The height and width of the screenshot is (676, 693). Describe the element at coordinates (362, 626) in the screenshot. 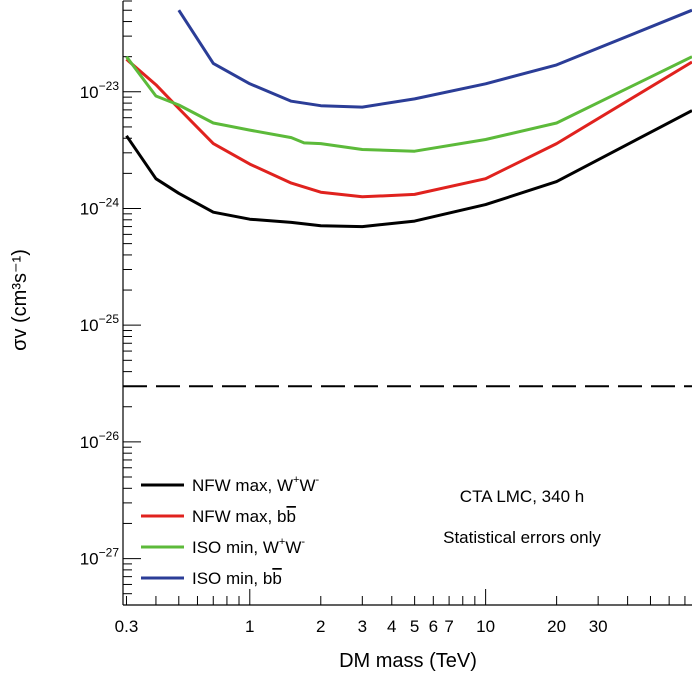

I see `x-tick-label: 3` at that location.